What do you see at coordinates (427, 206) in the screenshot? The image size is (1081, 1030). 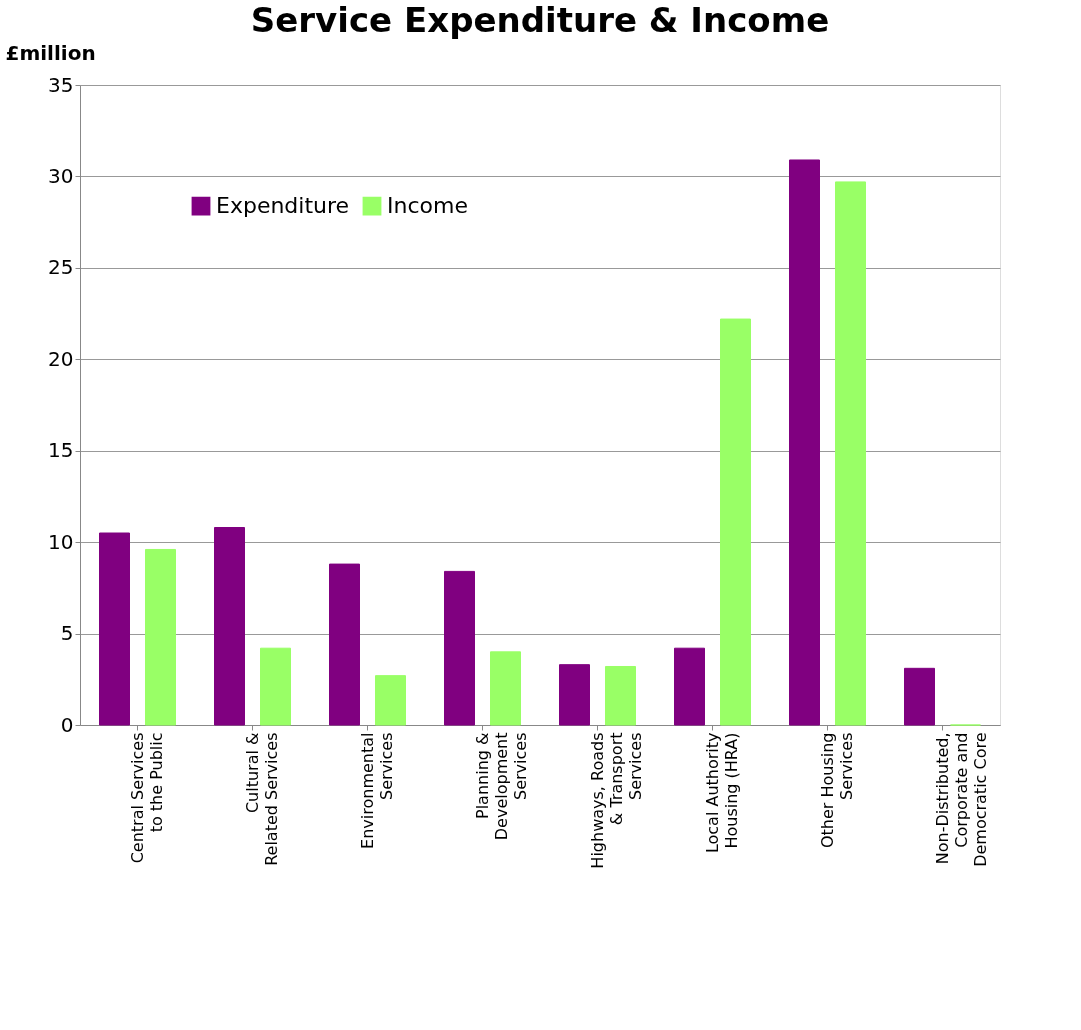 I see `legend-label: Income` at bounding box center [427, 206].